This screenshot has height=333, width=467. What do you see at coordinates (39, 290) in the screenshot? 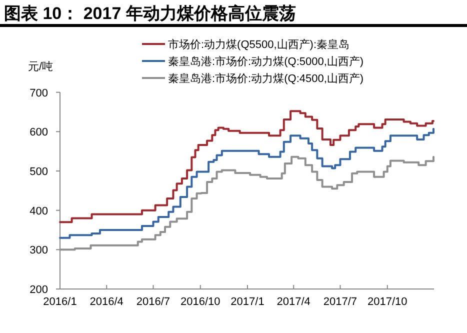
I see `y-tick-label: 200` at bounding box center [39, 290].